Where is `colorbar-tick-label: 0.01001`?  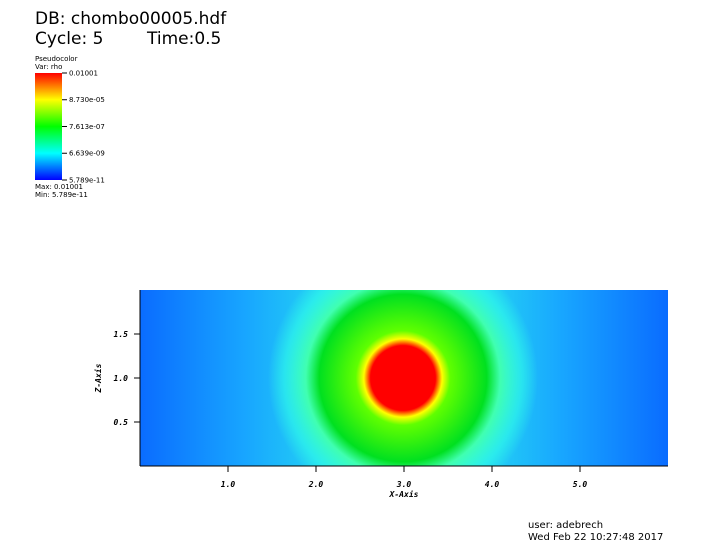 colorbar-tick-label: 0.01001 is located at coordinates (83, 74).